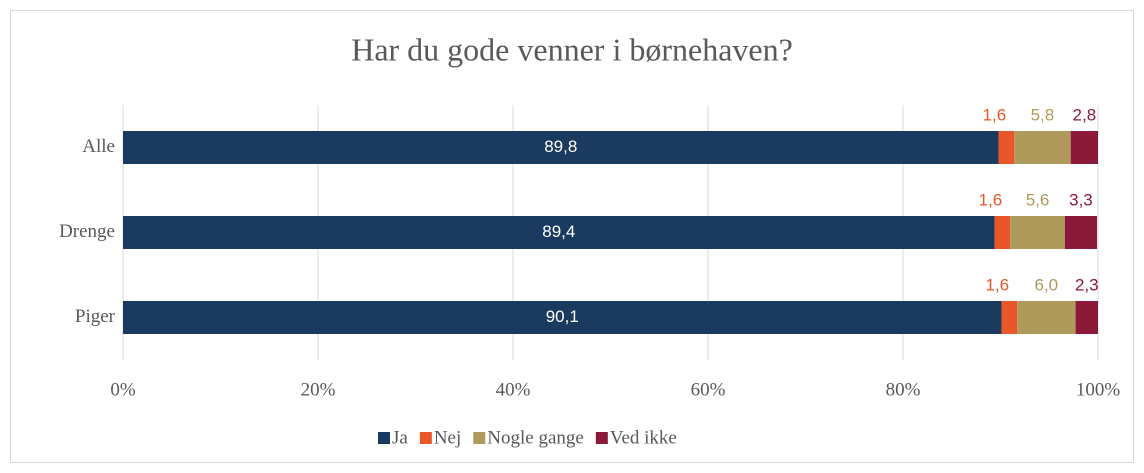 The image size is (1144, 473). Describe the element at coordinates (98, 146) in the screenshot. I see `y-tick-label: Alle` at that location.